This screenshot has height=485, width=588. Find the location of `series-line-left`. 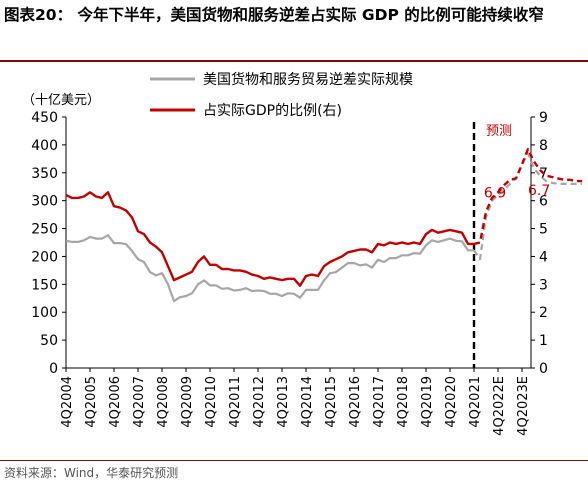

series-line-left is located at coordinates (269, 268).